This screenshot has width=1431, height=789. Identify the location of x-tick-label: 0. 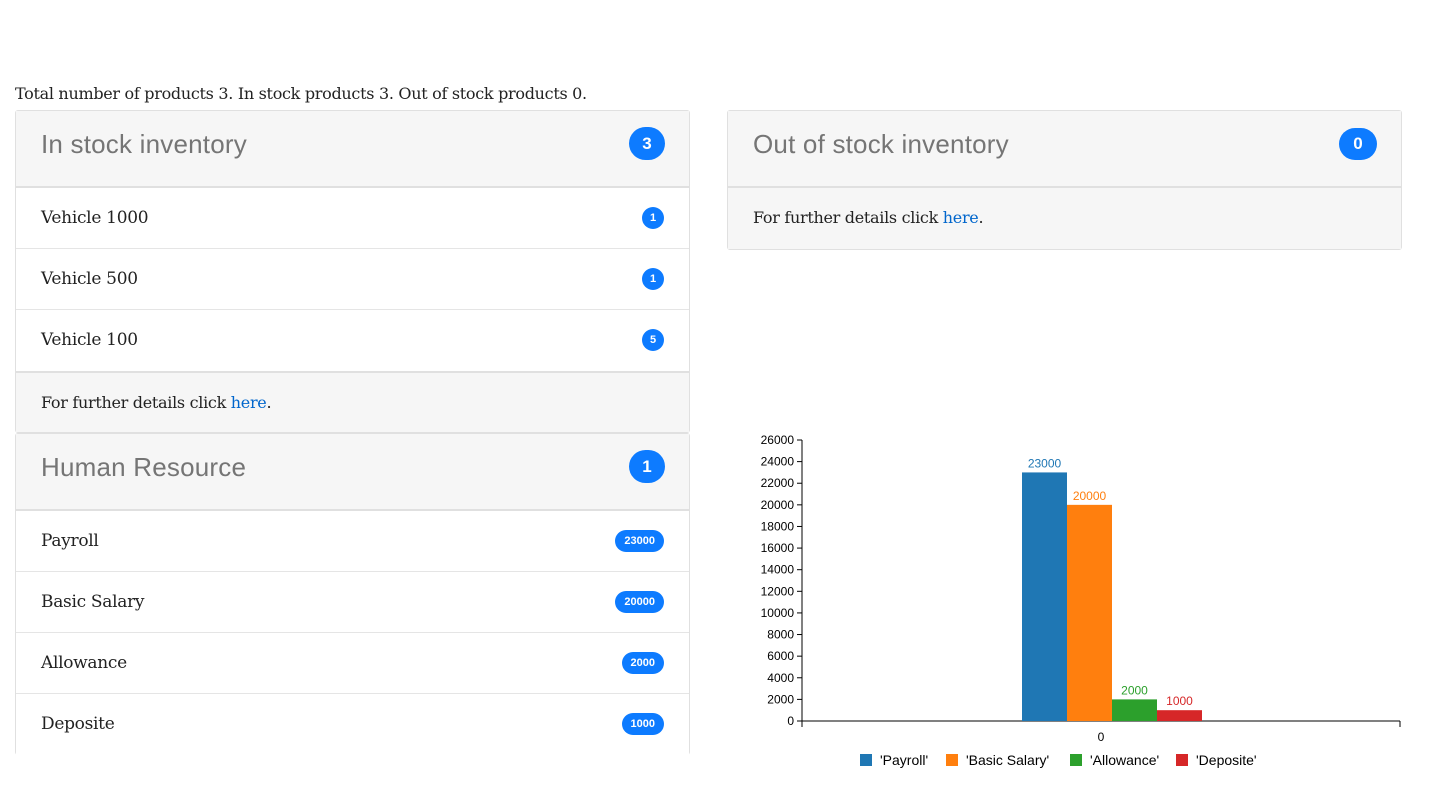
(1101, 737).